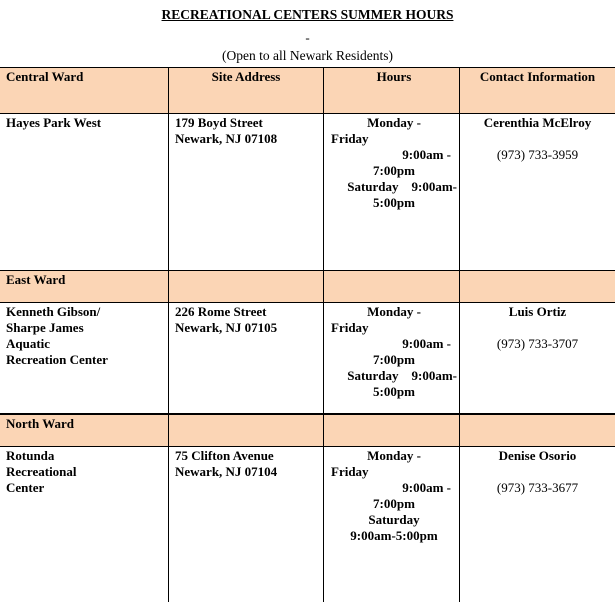 This screenshot has width=615, height=602. What do you see at coordinates (84, 90) in the screenshot?
I see `header-central-ward: Central Ward` at bounding box center [84, 90].